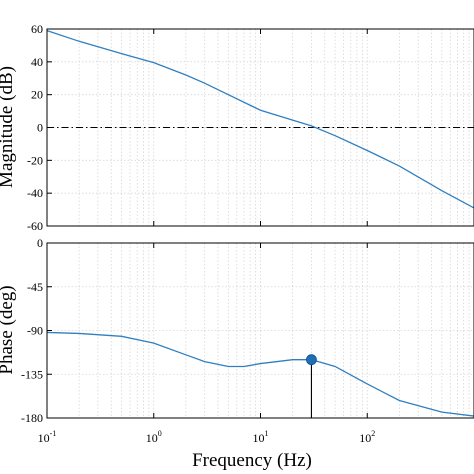 This screenshot has width=474, height=474. Describe the element at coordinates (40, 243) in the screenshot. I see `phase-y-tick-label: 0` at that location.